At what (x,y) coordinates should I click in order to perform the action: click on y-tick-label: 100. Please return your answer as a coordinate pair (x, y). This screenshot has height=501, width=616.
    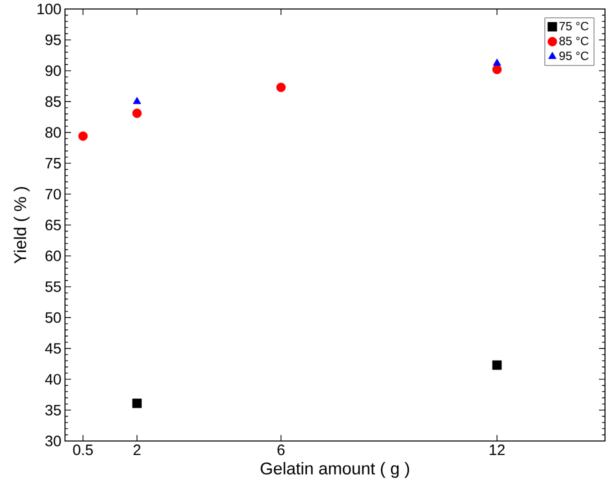
    Looking at the image, I should click on (49, 9).